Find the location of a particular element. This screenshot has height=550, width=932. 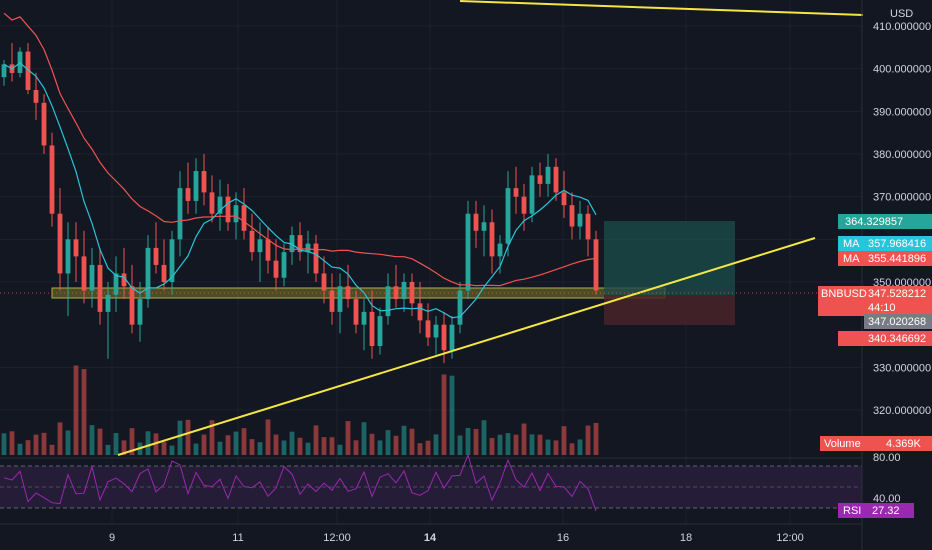

time-tick-label: 9 is located at coordinates (112, 538).